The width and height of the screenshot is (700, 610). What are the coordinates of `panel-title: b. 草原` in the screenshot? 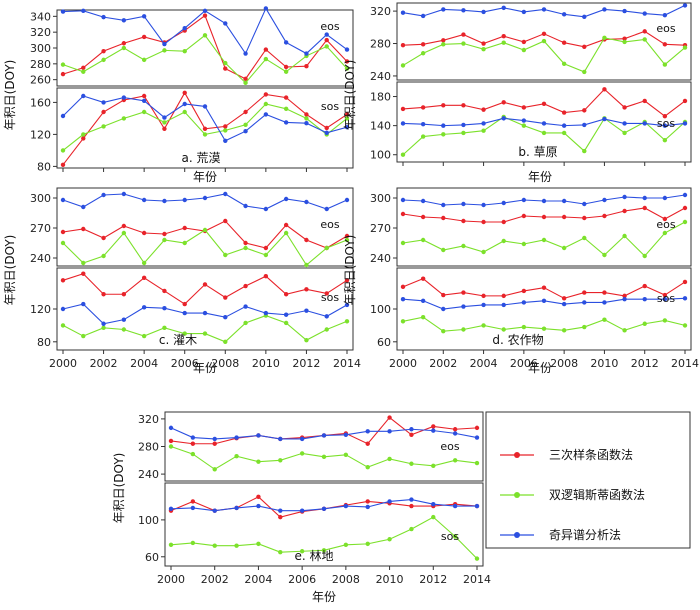 It's located at (537, 152).